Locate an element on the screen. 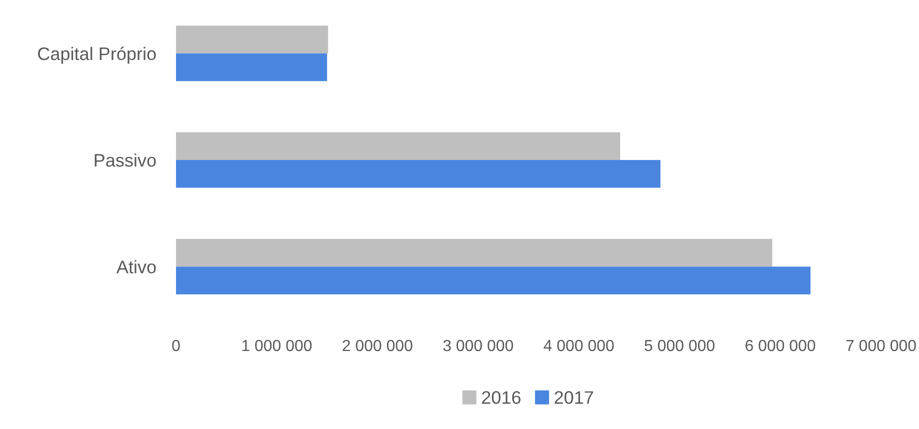 The image size is (919, 429). x-tick-label: 3 000 000 is located at coordinates (478, 346).